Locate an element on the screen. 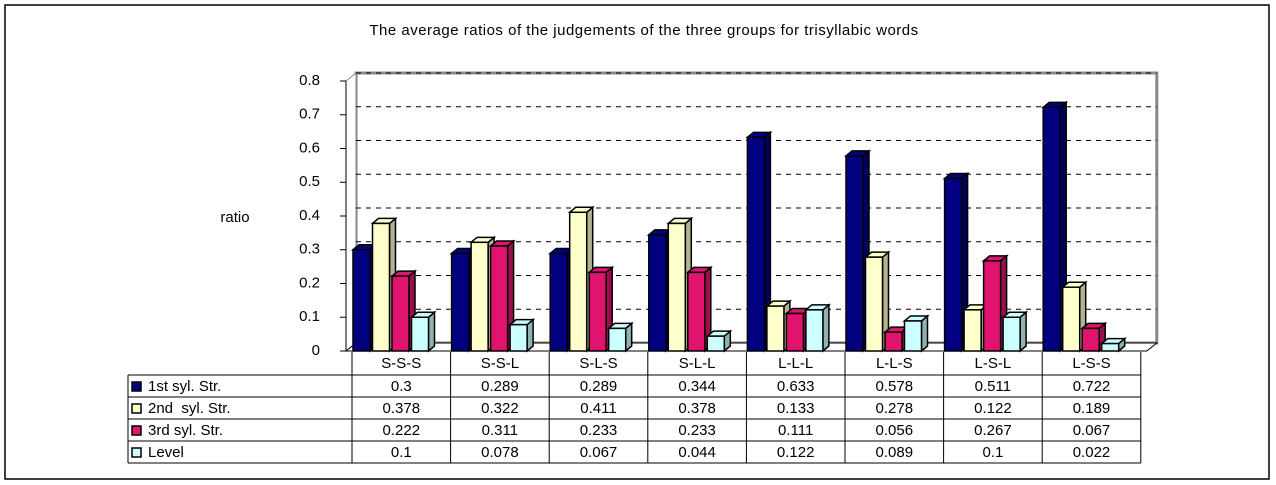 This screenshot has width=1276, height=485. y-tick-label: 0.6 is located at coordinates (309, 147).